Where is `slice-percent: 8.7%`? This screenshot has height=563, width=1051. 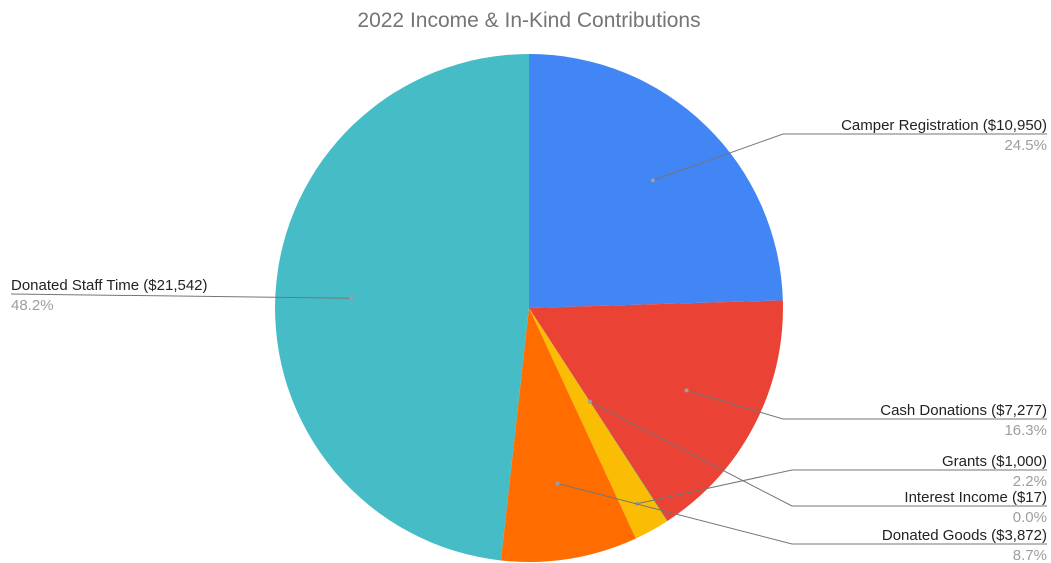
slice-percent: 8.7% is located at coordinates (1030, 555).